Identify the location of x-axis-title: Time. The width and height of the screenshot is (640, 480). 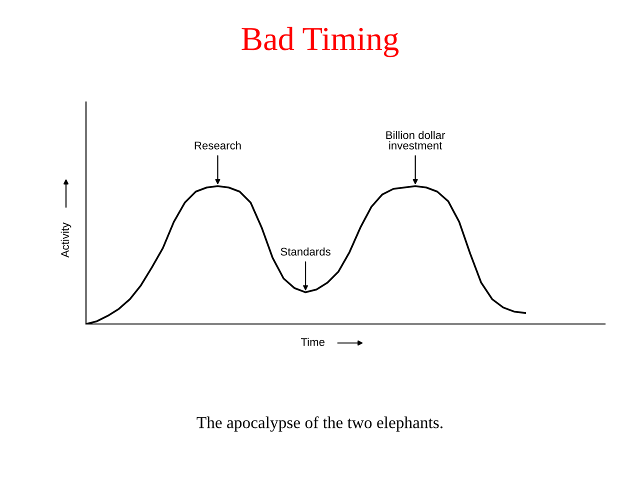
(312, 342).